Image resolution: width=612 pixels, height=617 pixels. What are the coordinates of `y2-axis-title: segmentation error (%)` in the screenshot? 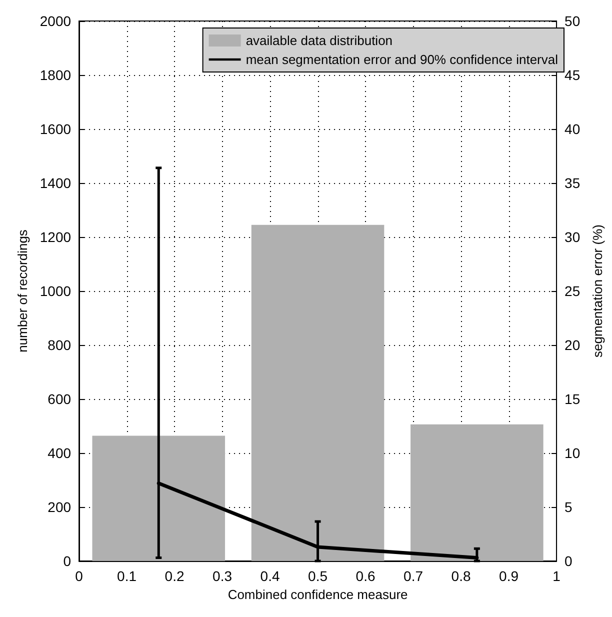 It's located at (597, 291).